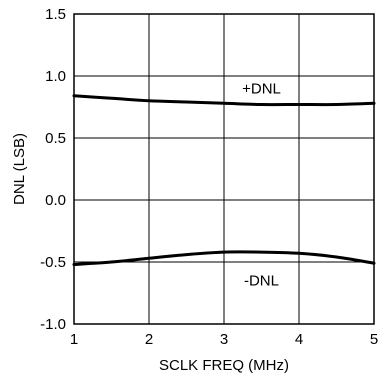 This screenshot has width=380, height=379. What do you see at coordinates (74, 339) in the screenshot?
I see `x-tick-label: 1` at bounding box center [74, 339].